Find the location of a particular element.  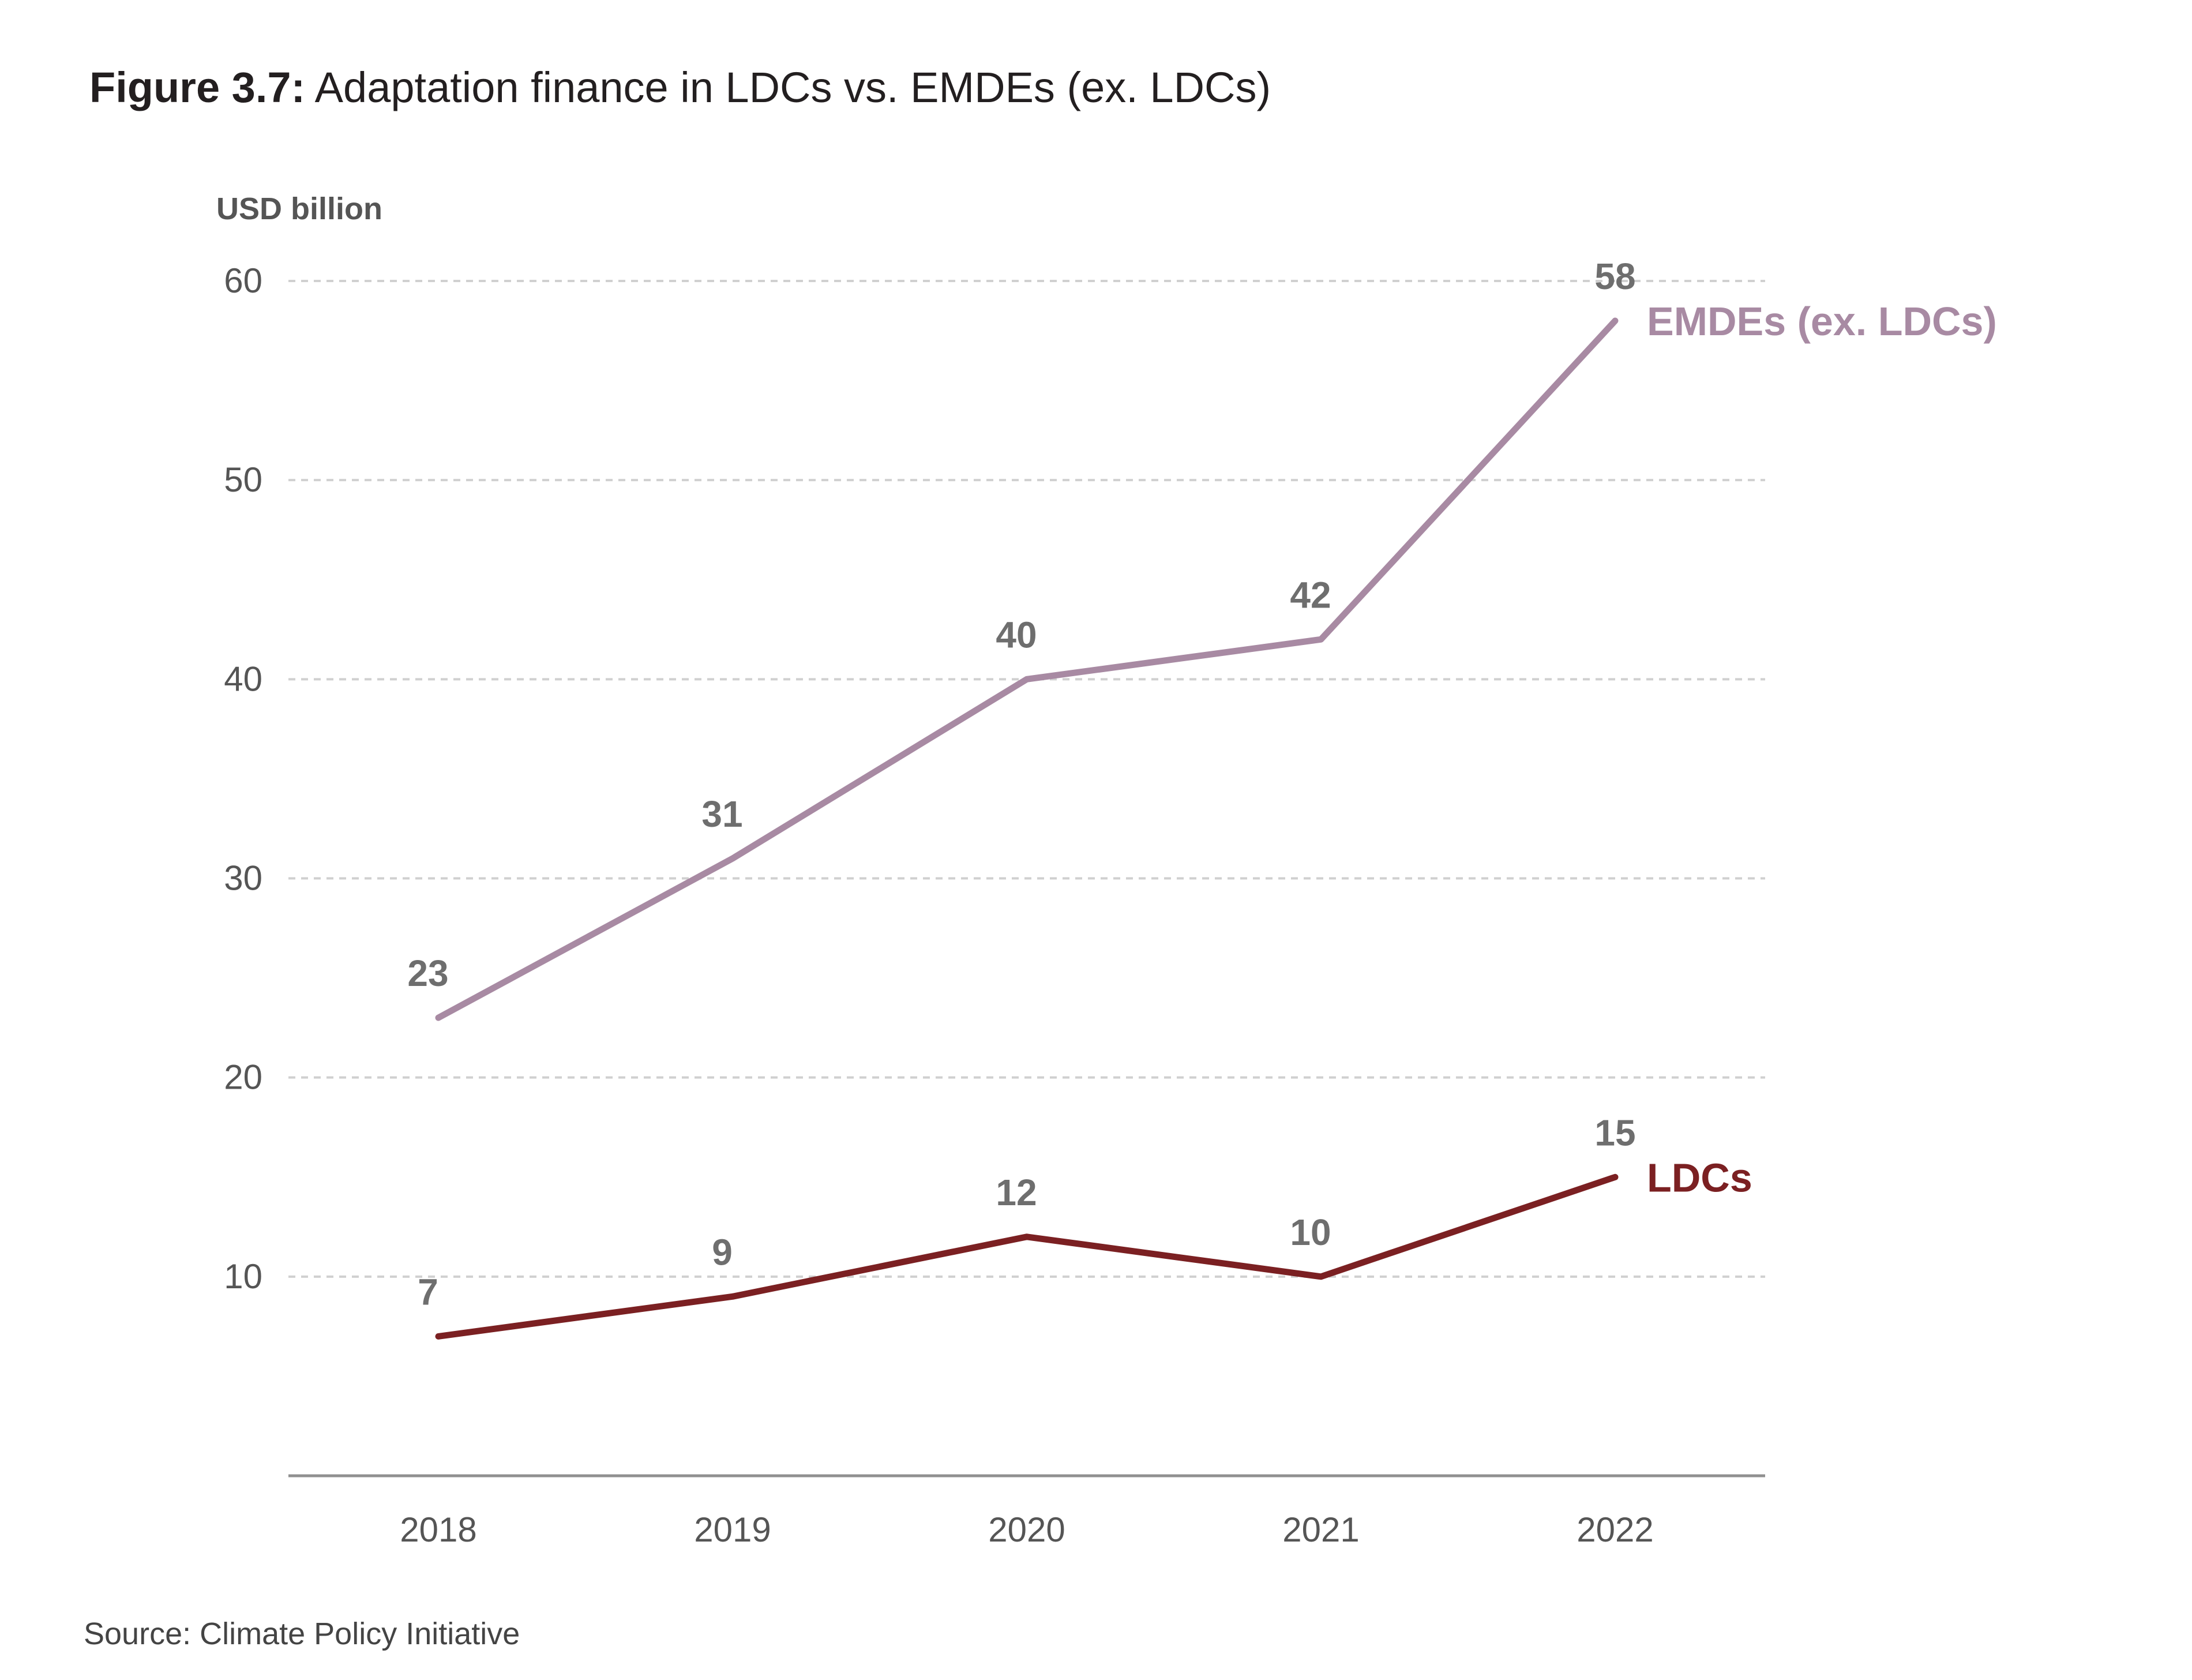

data-label: 9 is located at coordinates (722, 1252).